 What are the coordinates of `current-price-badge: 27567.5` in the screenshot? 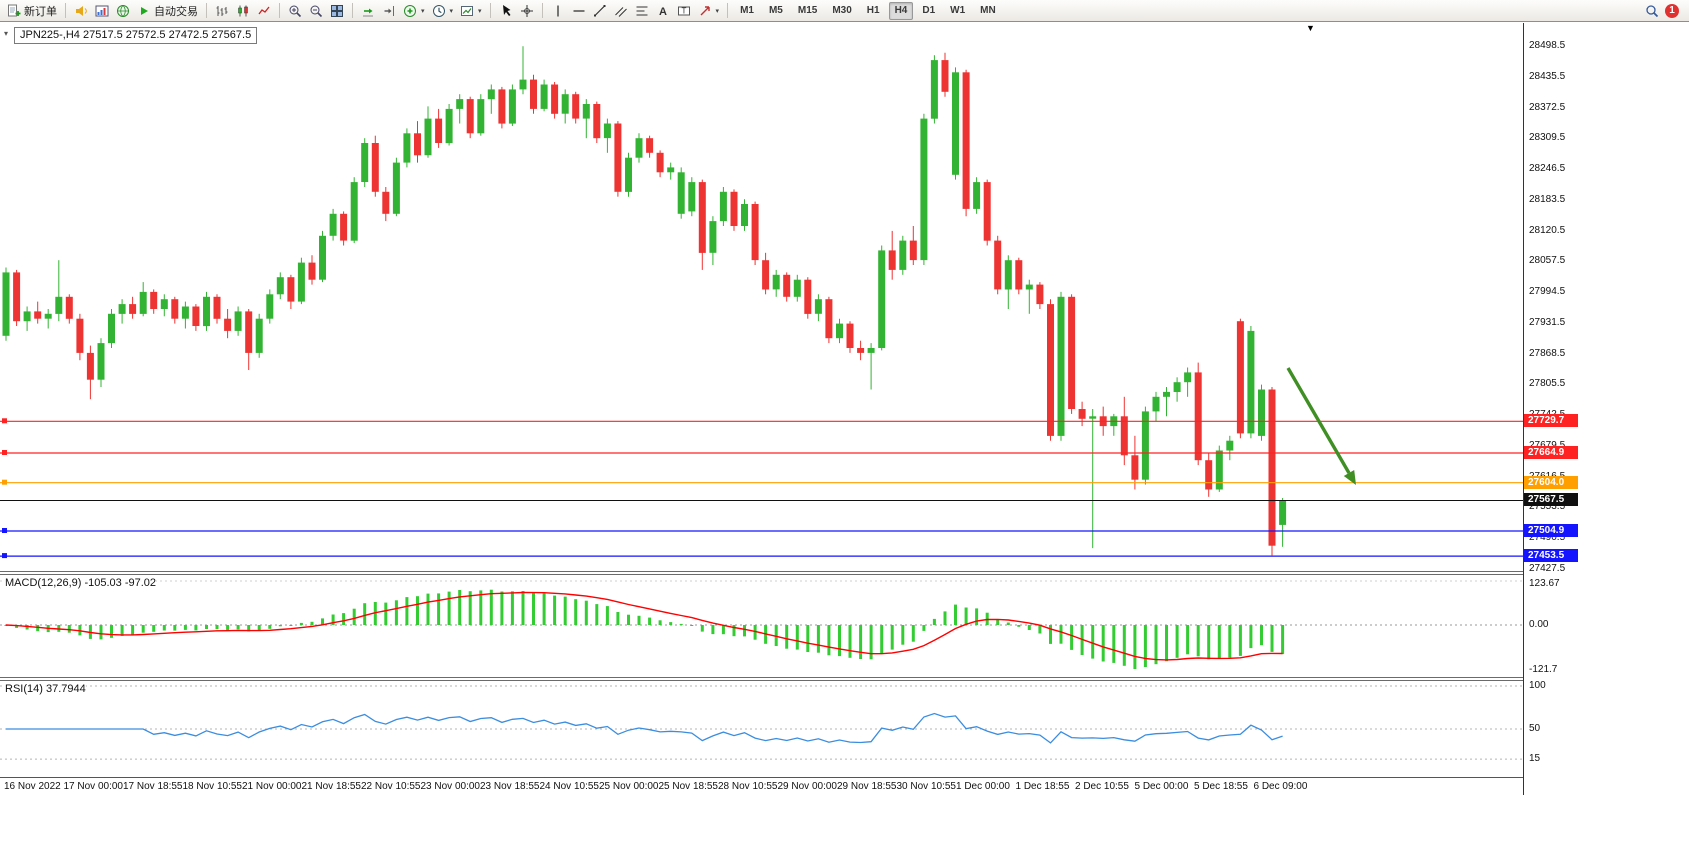 It's located at (1551, 499).